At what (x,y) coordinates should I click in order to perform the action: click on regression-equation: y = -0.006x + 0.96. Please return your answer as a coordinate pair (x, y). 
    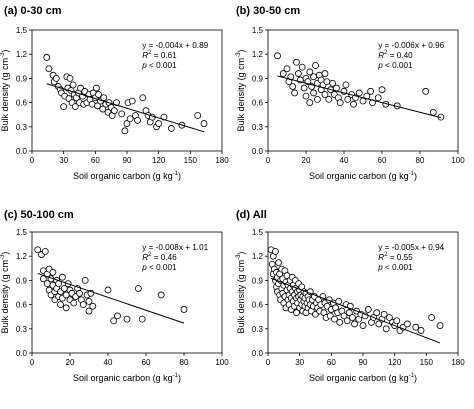
    Looking at the image, I should click on (411, 45).